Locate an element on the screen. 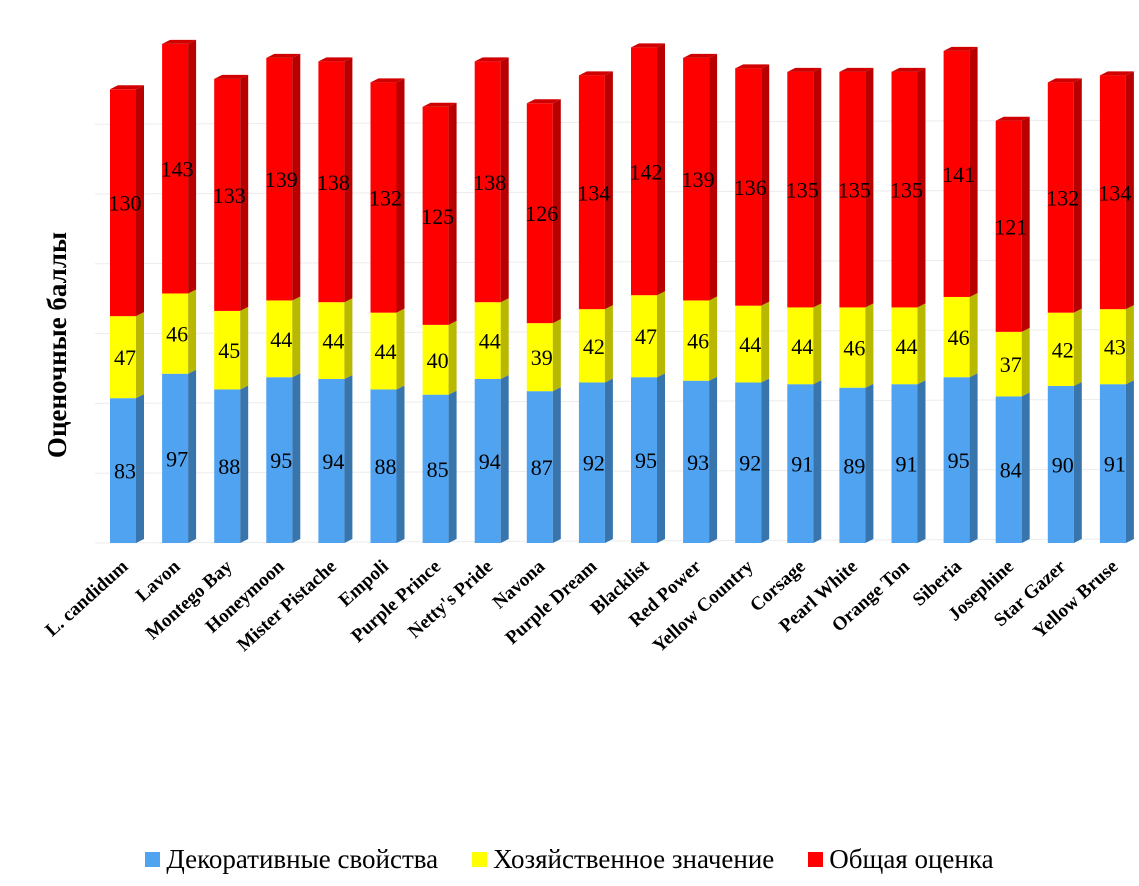 This screenshot has width=1139, height=886. data-label: 141 is located at coordinates (958, 174).